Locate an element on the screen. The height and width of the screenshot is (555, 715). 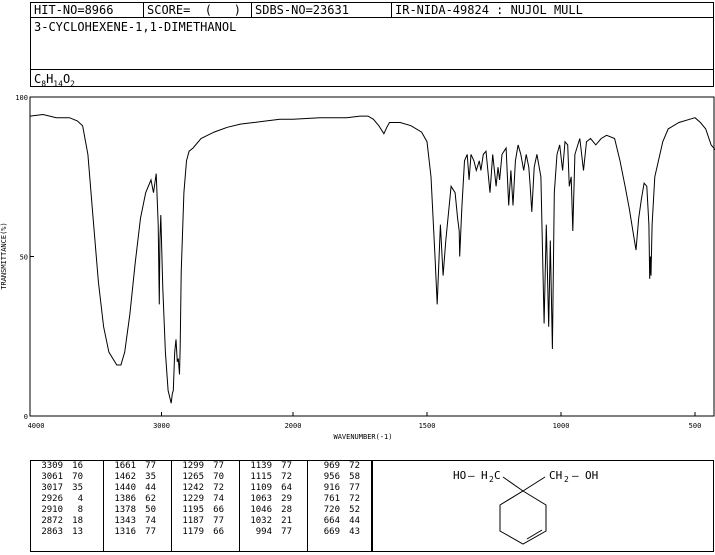
peak-transmittance: 4 is located at coordinates (80, 499).